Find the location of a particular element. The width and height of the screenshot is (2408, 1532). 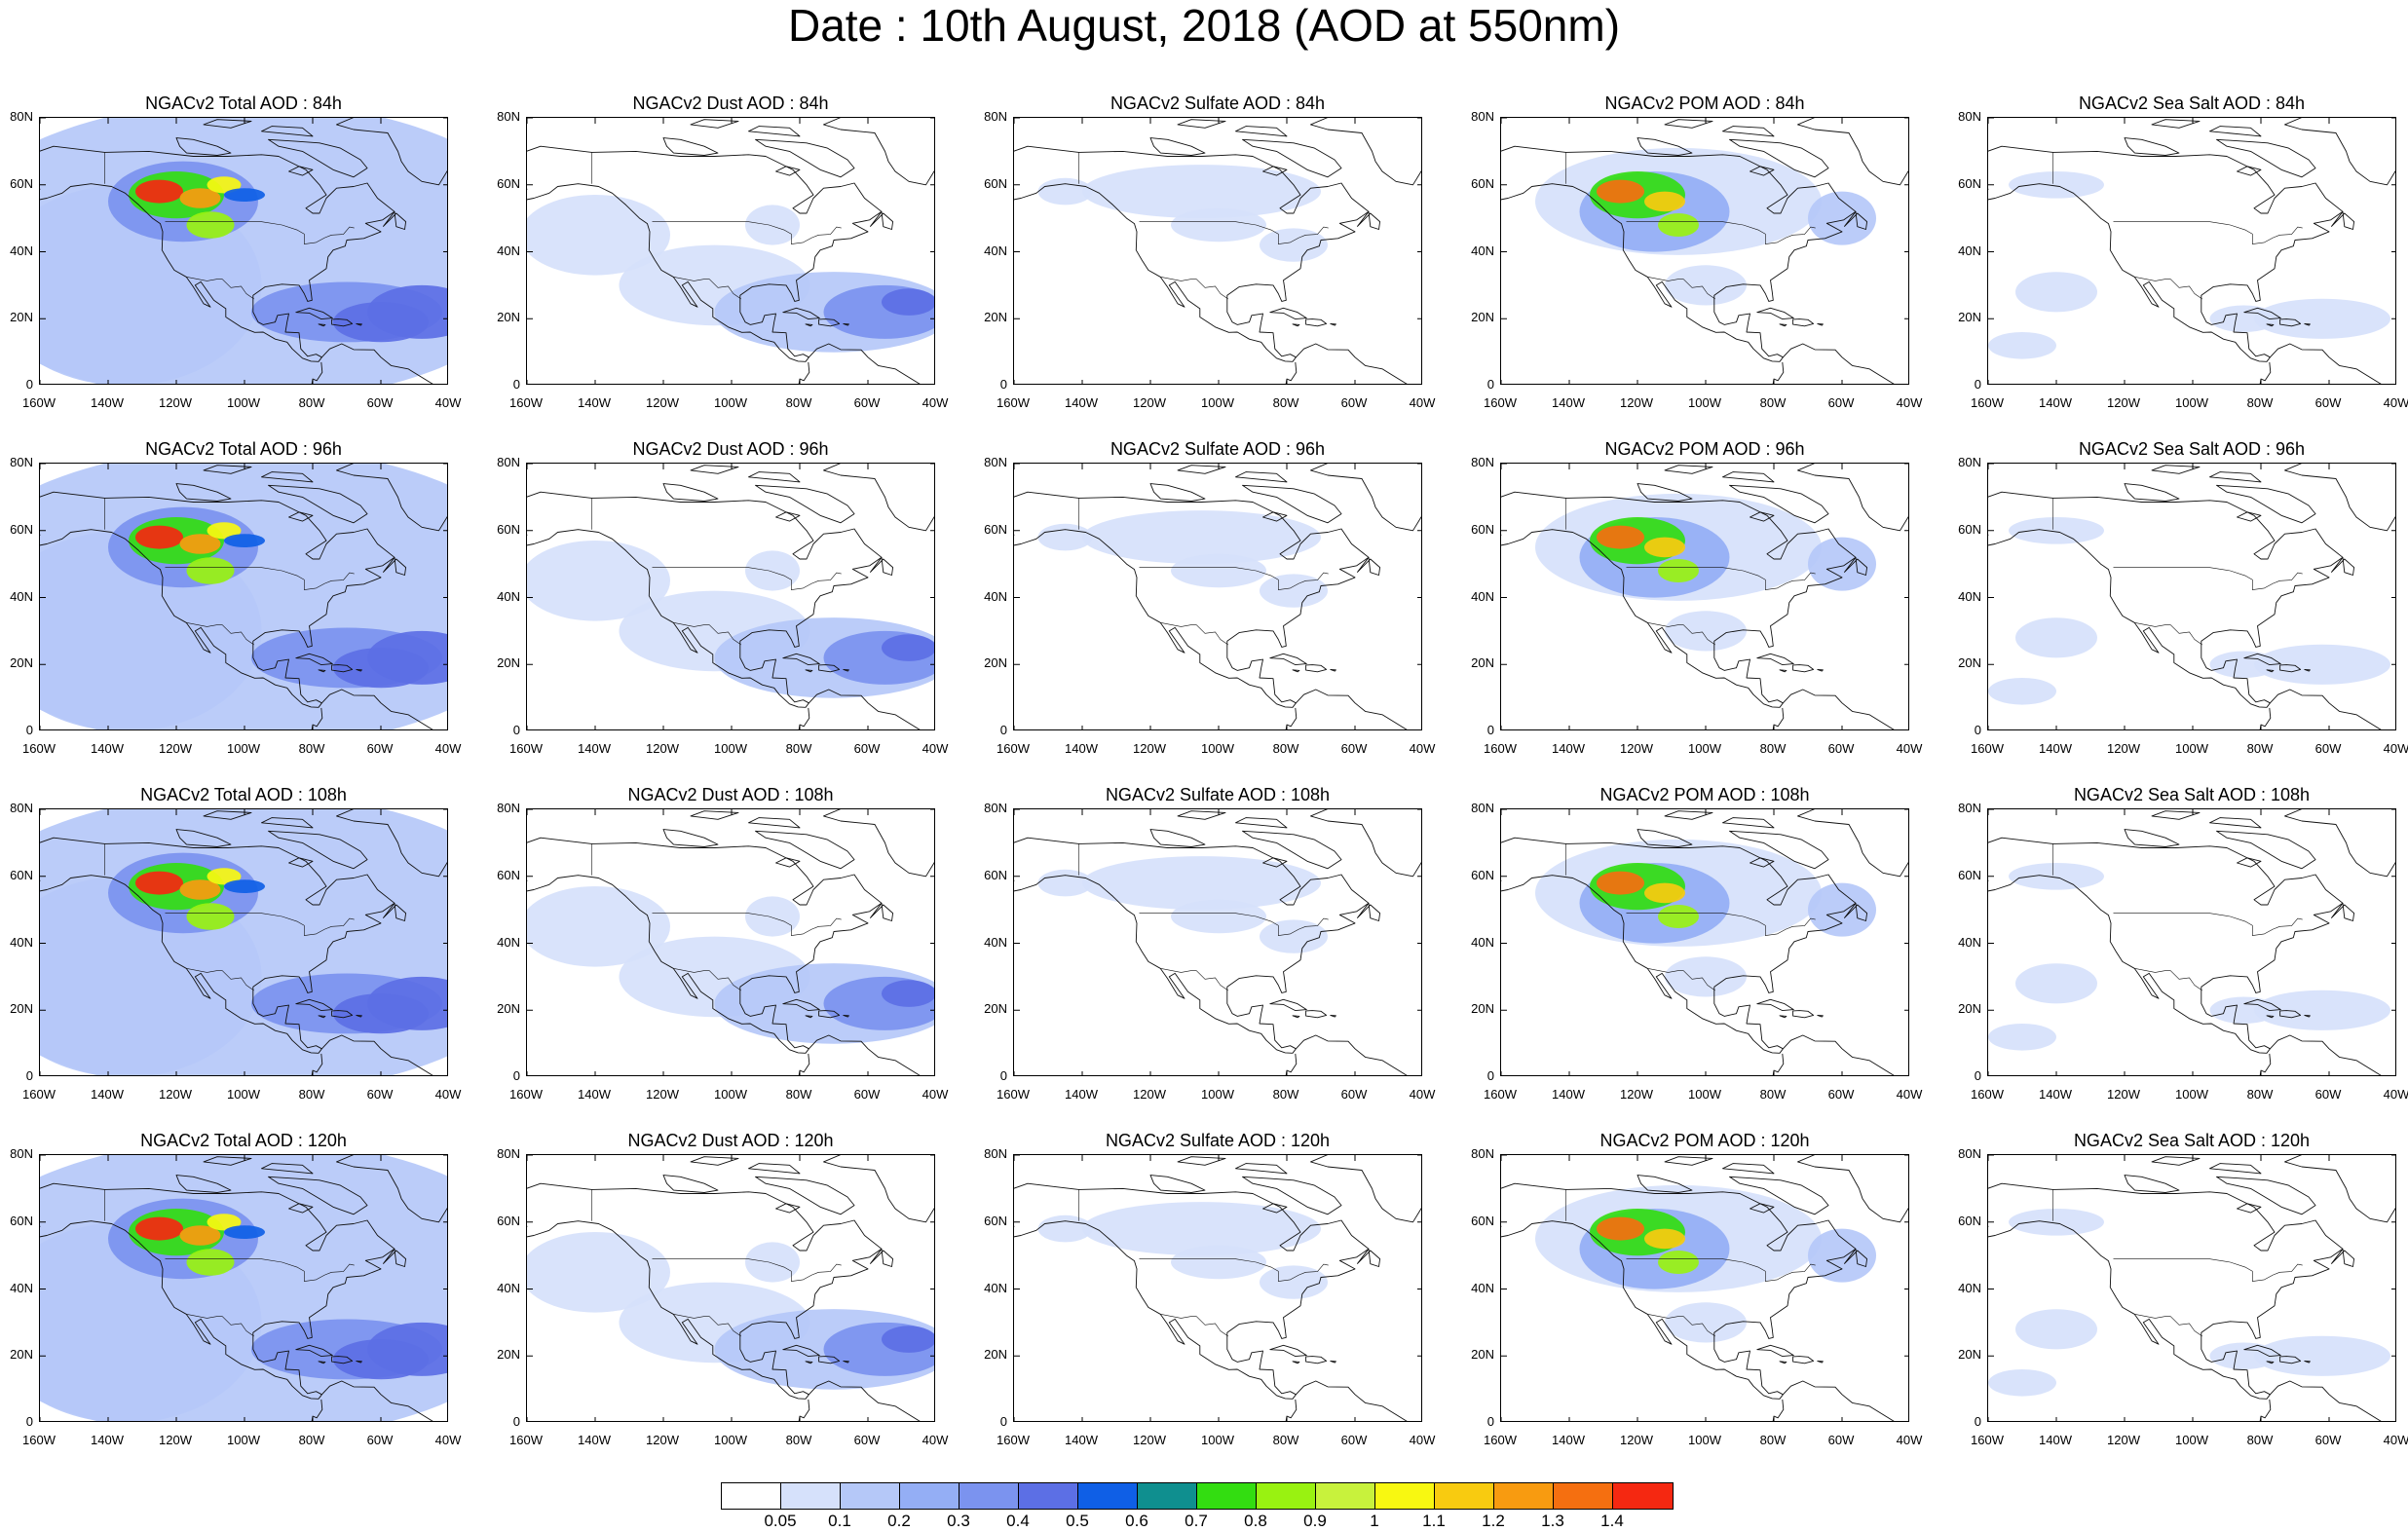

lat-tick-label: 0 is located at coordinates (1003, 730).